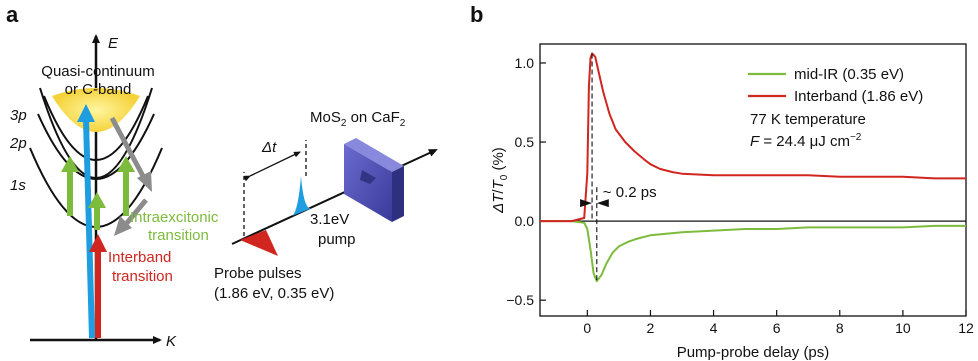 This screenshot has height=361, width=978. Describe the element at coordinates (97, 71) in the screenshot. I see `continuum-label-line1: Quasi-continuum` at that location.